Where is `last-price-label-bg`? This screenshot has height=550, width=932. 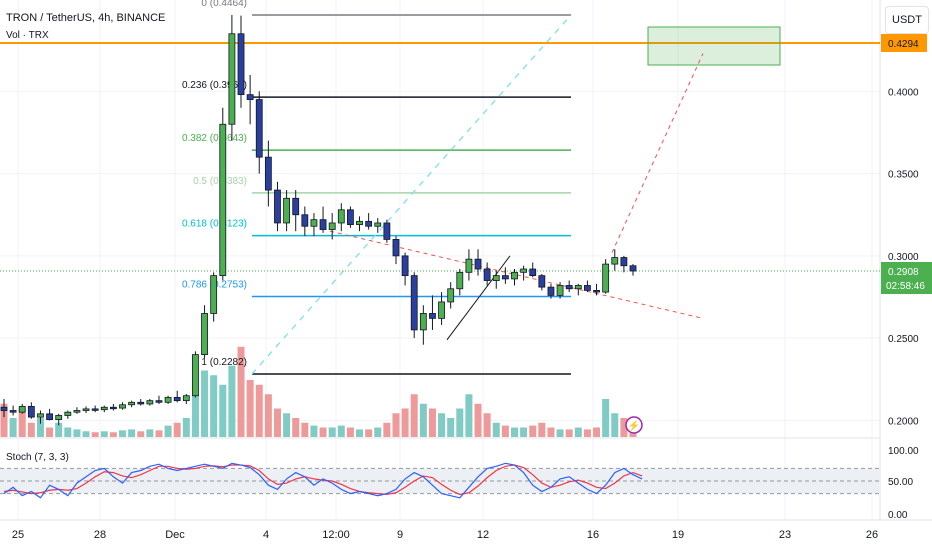 last-price-label-bg is located at coordinates (906, 278).